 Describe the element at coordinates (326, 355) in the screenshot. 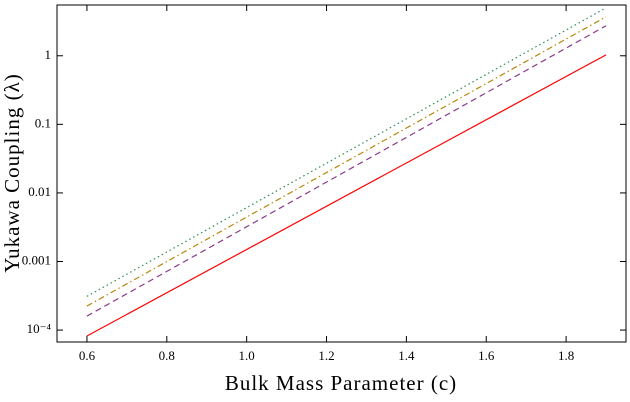

I see `x-tick-label: 1.2` at that location.